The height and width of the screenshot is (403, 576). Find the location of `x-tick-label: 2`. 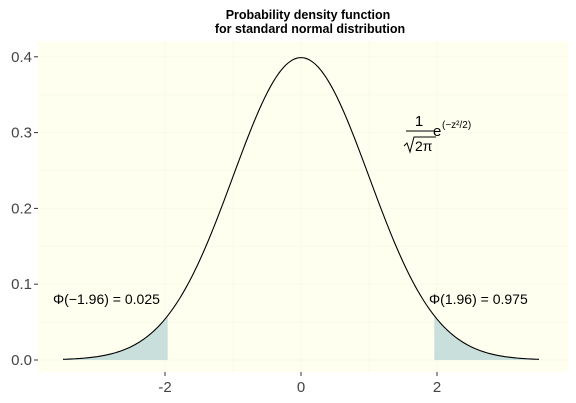

x-tick-label: 2 is located at coordinates (437, 387).